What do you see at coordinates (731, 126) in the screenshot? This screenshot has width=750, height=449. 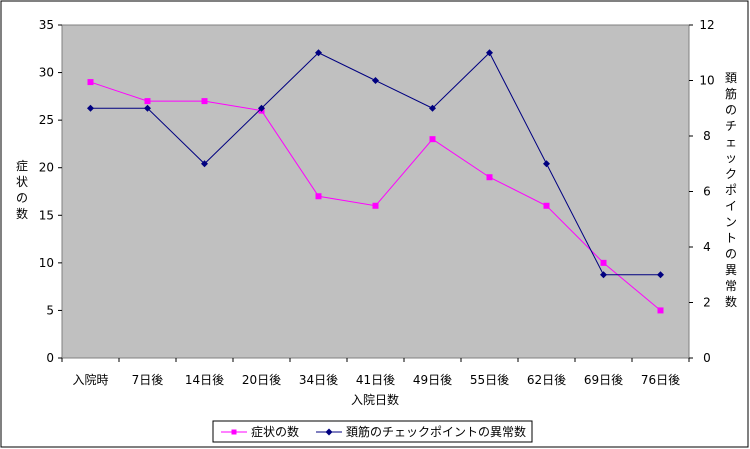 I see `right-y-axis-title-char: チ` at bounding box center [731, 126].